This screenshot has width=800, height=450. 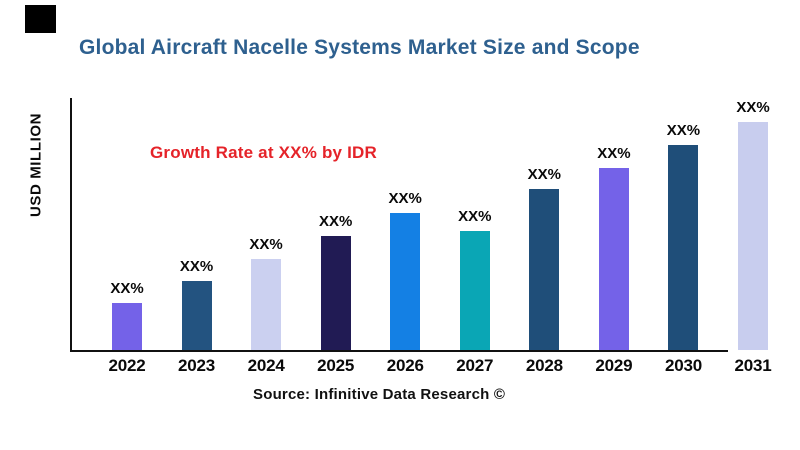 What do you see at coordinates (613, 259) in the screenshot?
I see `bar-2029` at bounding box center [613, 259].